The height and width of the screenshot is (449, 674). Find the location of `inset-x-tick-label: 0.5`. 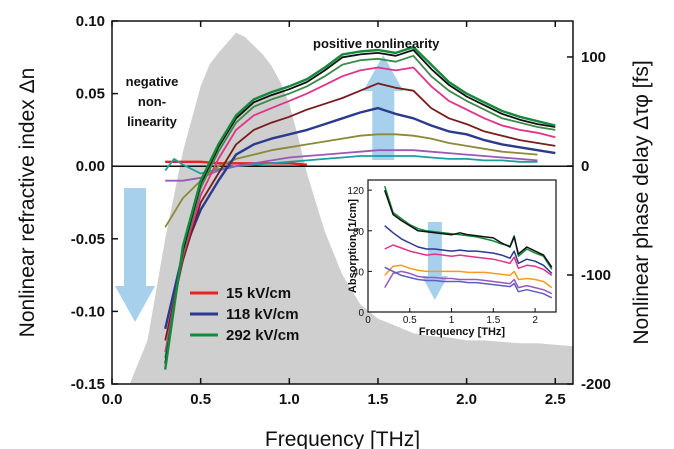

inset-x-tick-label: 0.5 is located at coordinates (410, 320).